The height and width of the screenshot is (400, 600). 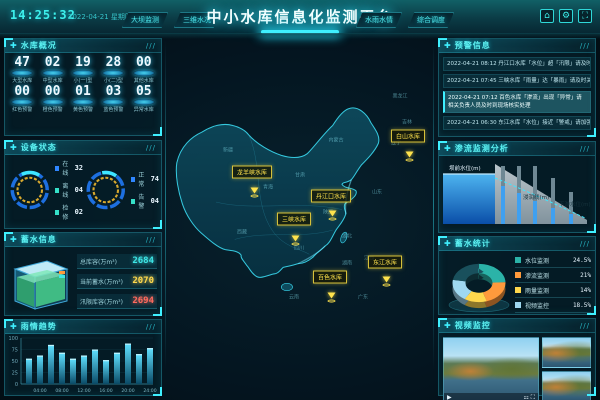 What do you see at coordinates (105, 391) in the screenshot?
I see `svg-text: 16:00` at bounding box center [105, 391].